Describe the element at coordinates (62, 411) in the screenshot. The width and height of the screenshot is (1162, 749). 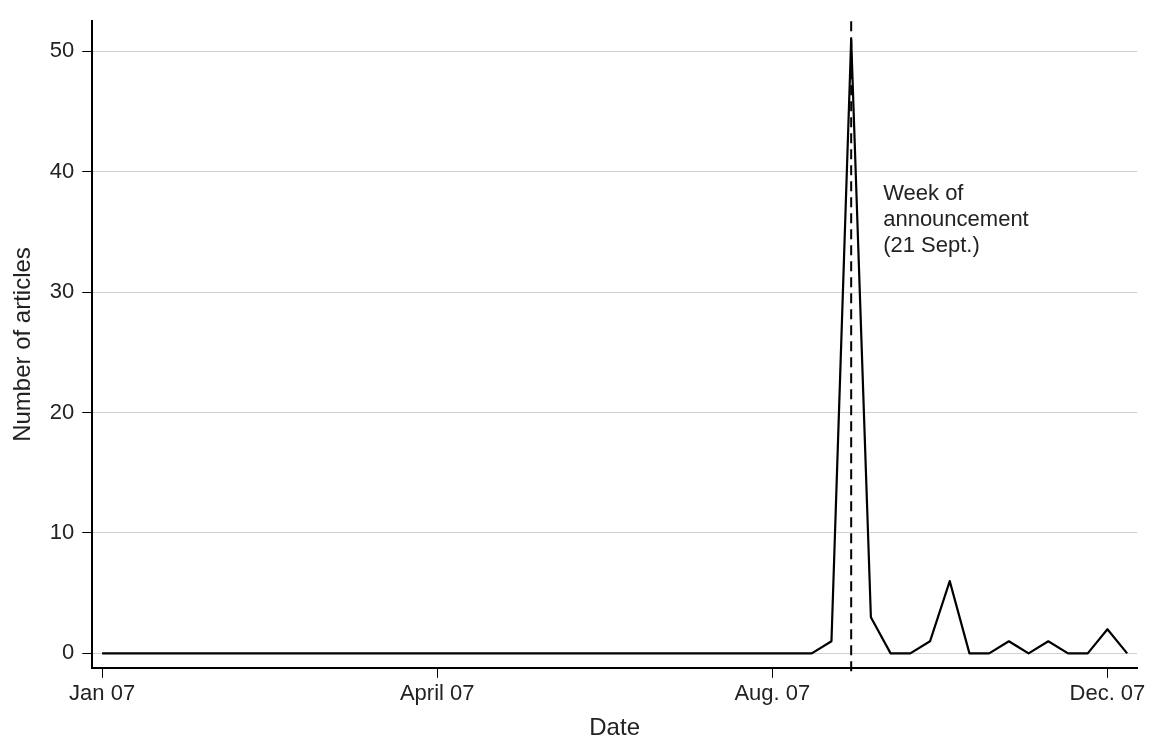
I see `y-tick-label: 20` at that location.